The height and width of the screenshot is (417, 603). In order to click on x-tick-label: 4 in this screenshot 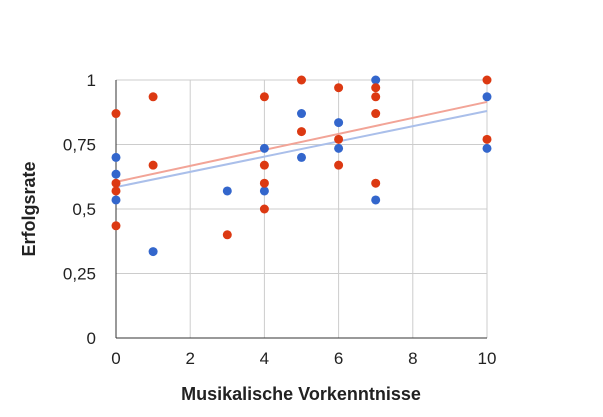, I will do `click(264, 358)`.